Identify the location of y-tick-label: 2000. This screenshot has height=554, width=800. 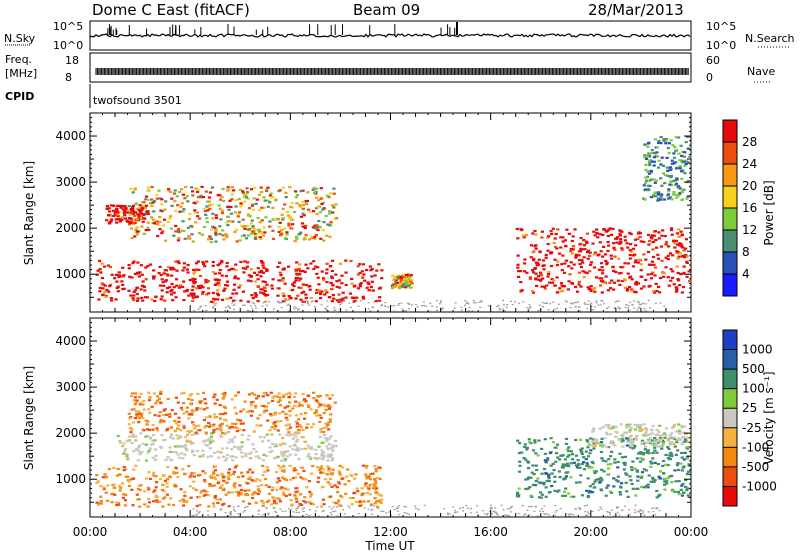
(70, 228).